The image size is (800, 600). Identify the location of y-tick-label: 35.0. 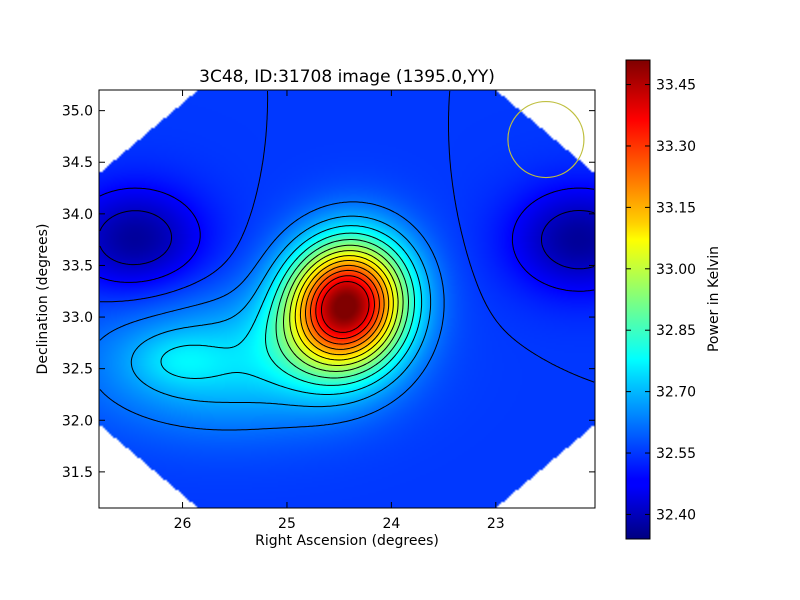
(77, 112).